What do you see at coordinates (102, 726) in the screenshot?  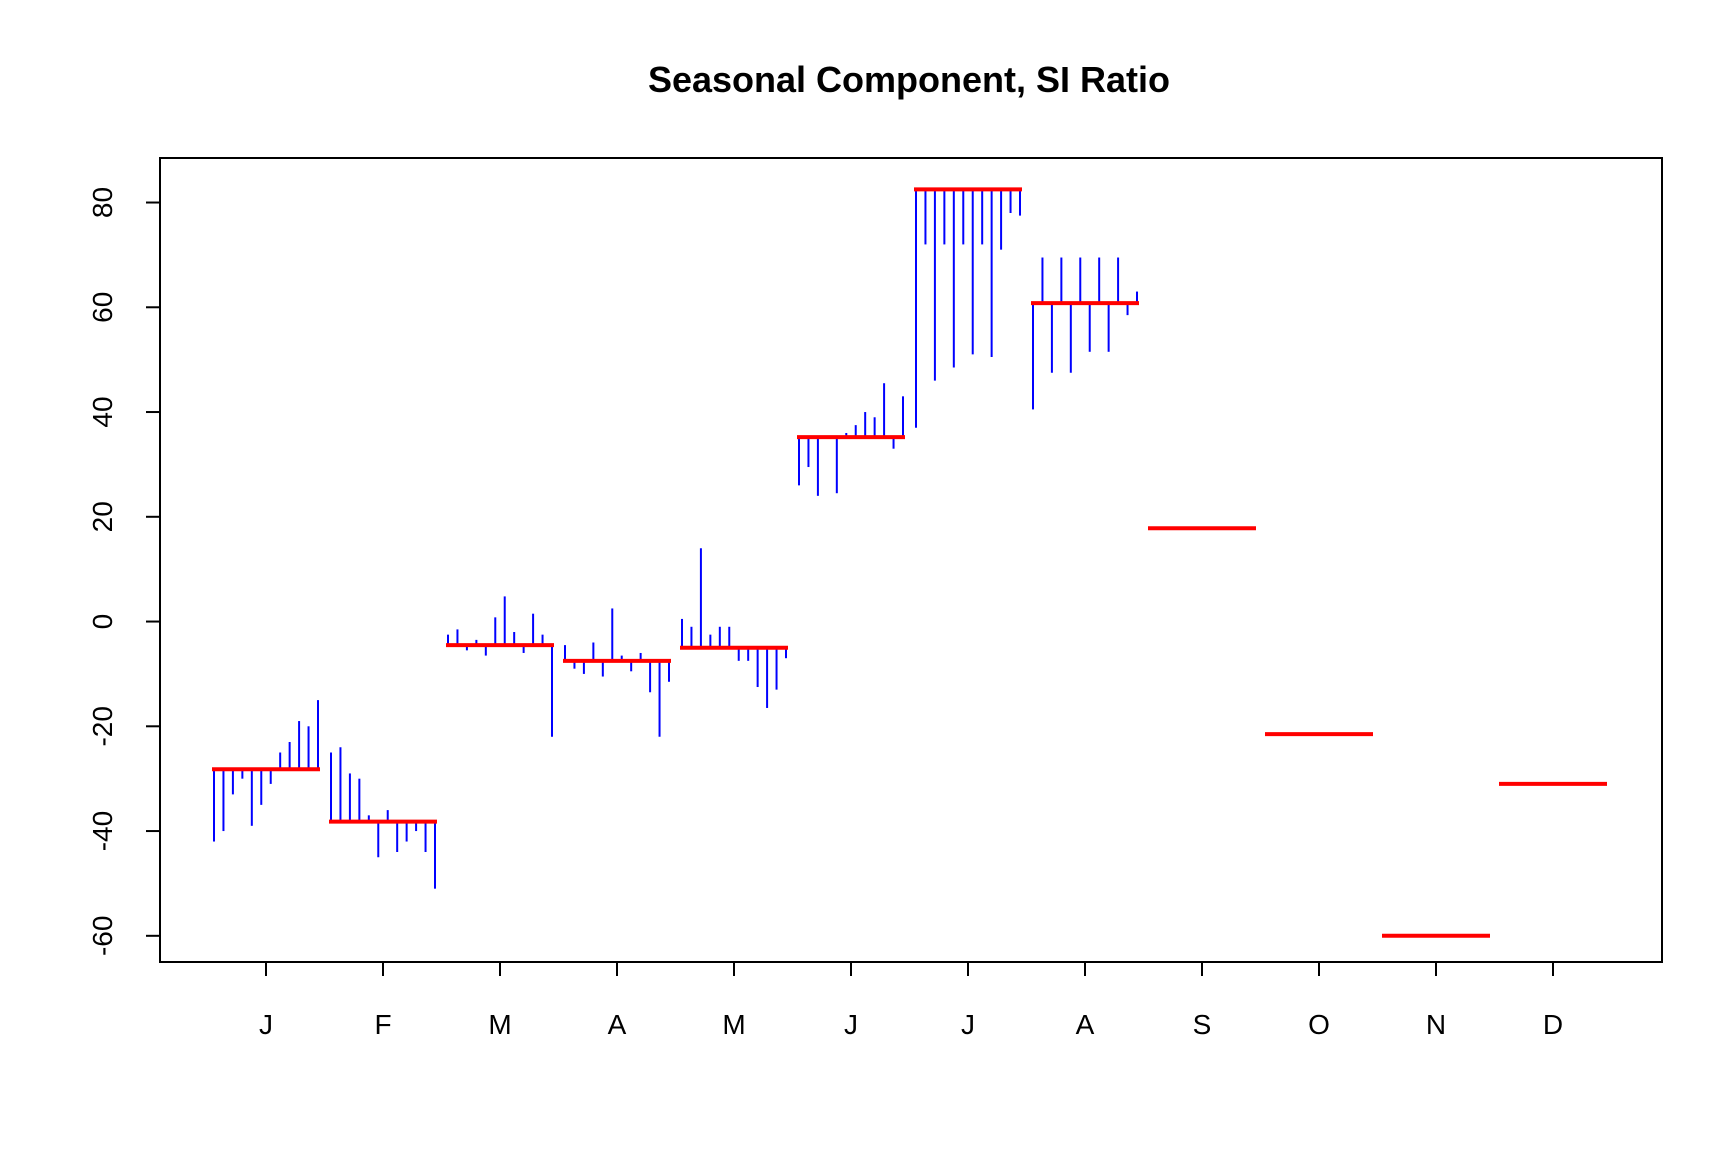 I see `y-tick-label: -20` at bounding box center [102, 726].